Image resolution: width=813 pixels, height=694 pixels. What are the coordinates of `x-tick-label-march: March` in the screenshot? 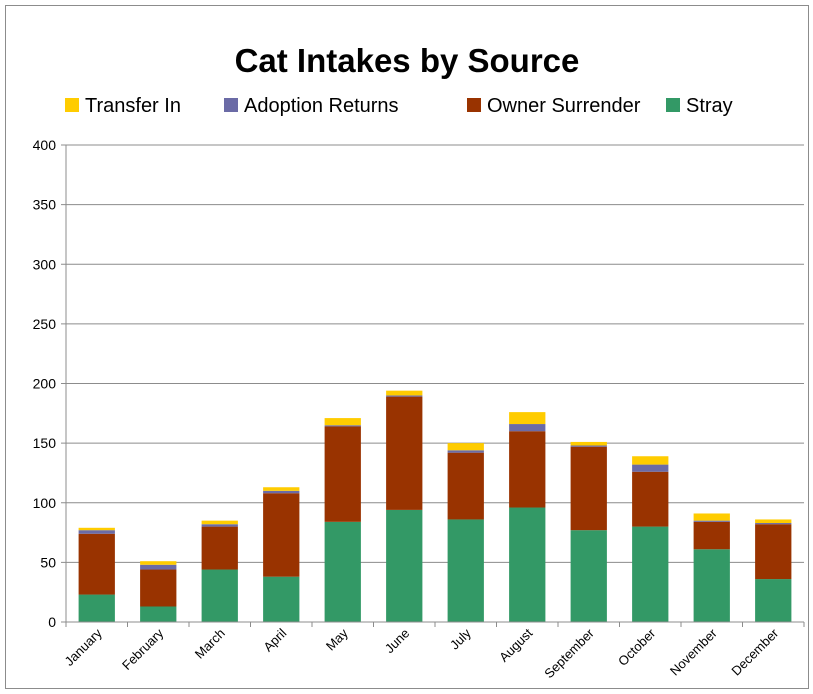 It's located at (210, 644).